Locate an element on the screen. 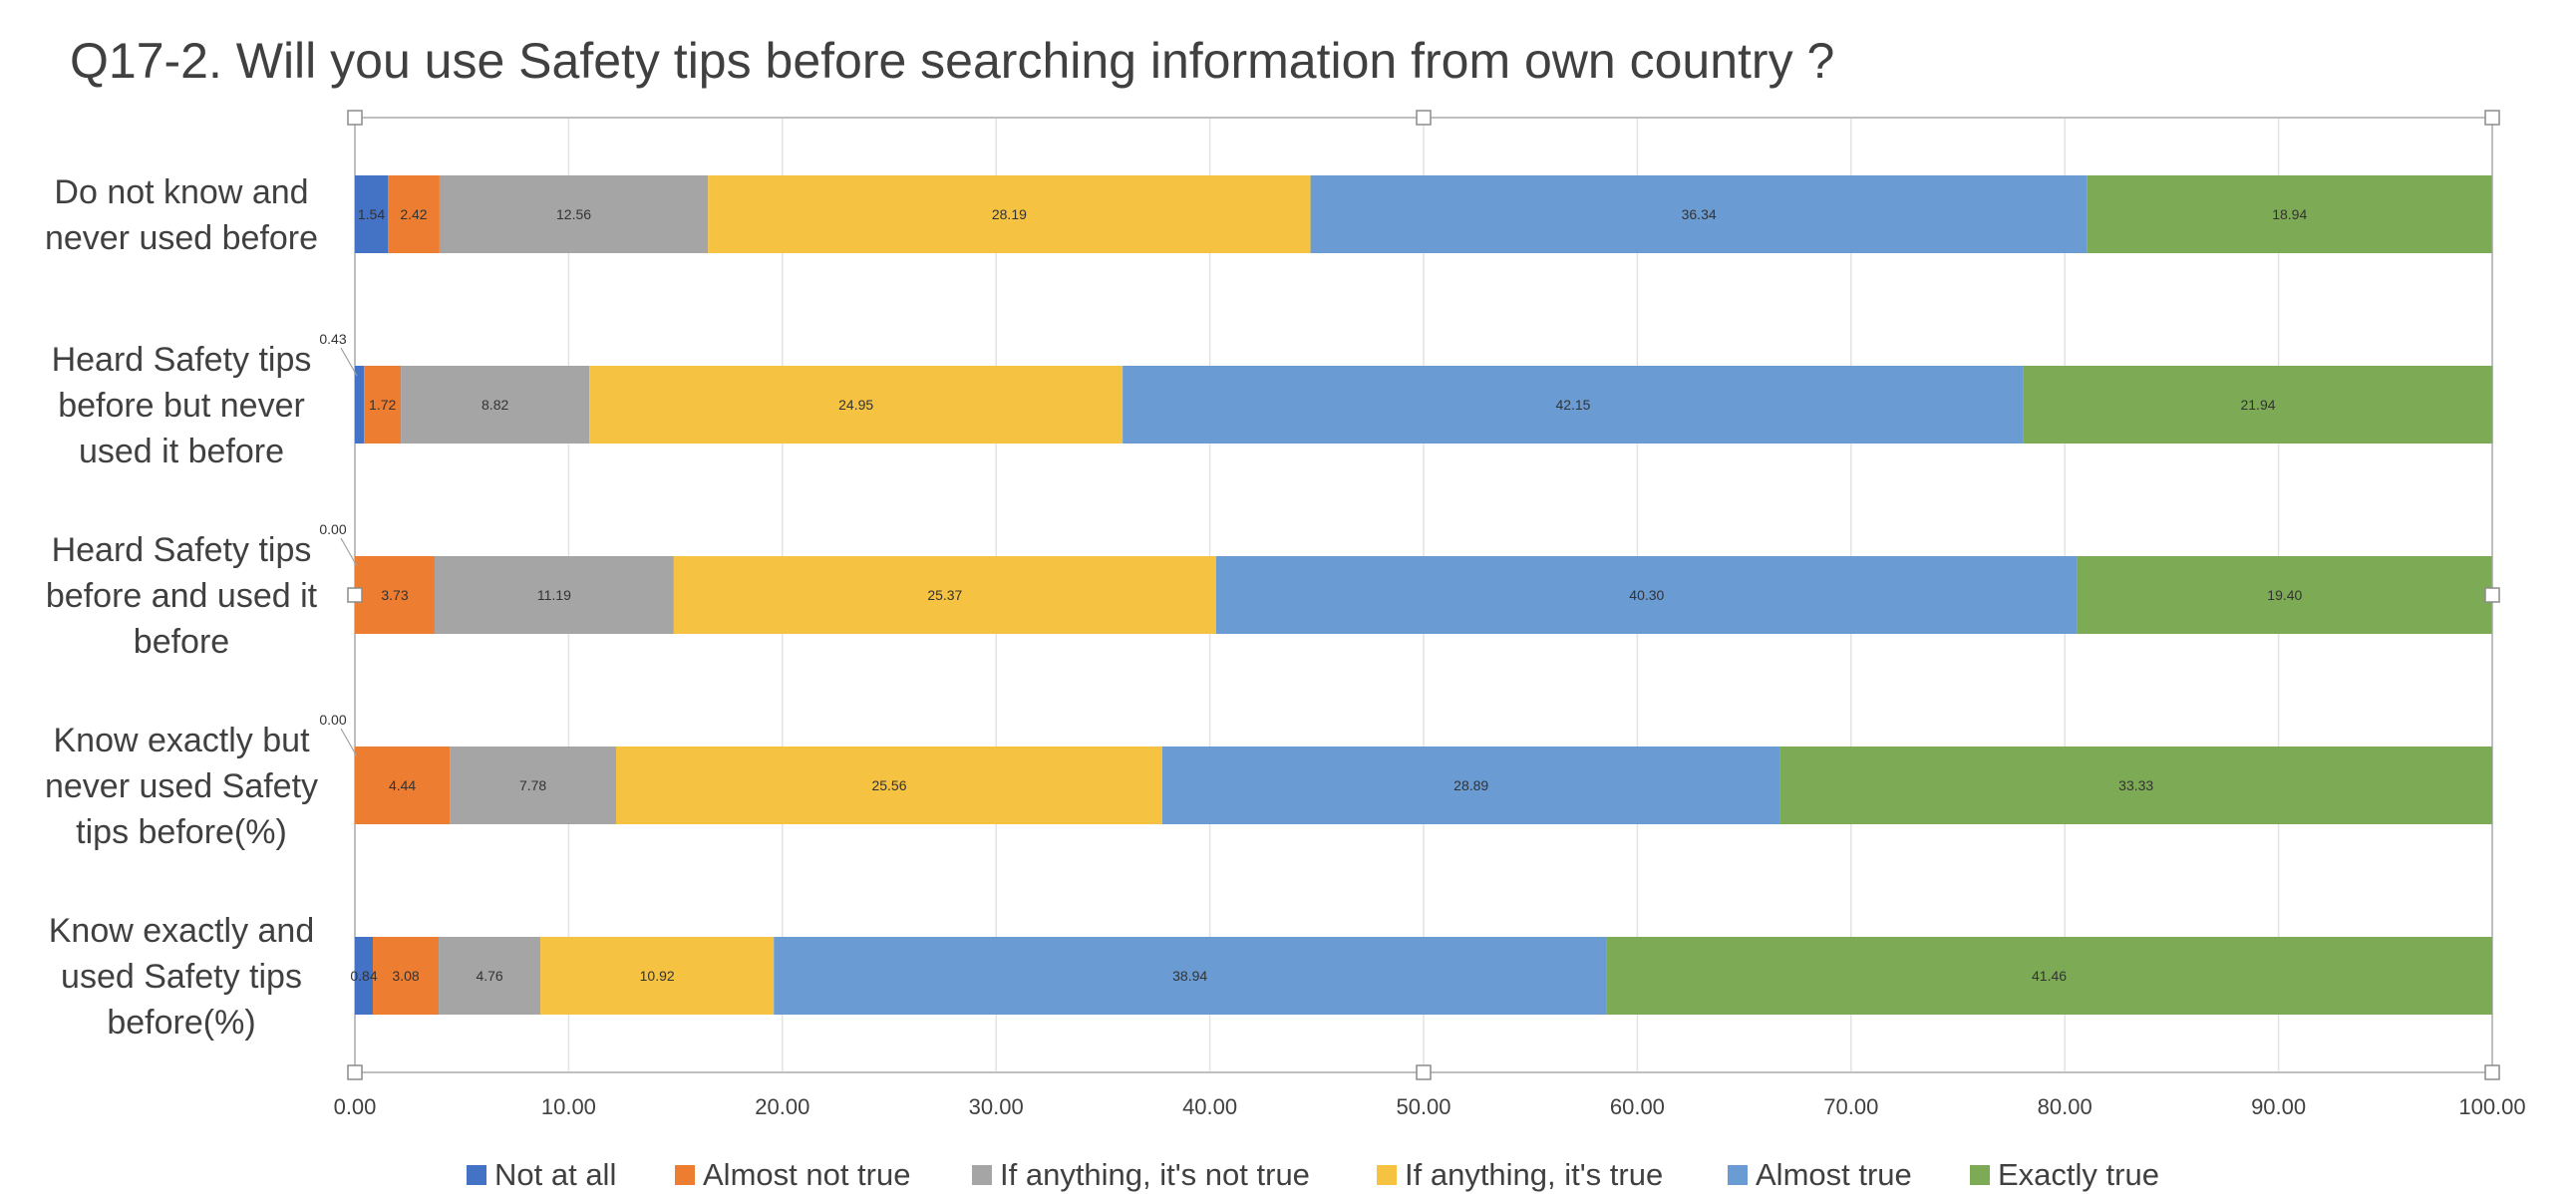 The height and width of the screenshot is (1194, 2576). data-label: 12.56 is located at coordinates (573, 214).